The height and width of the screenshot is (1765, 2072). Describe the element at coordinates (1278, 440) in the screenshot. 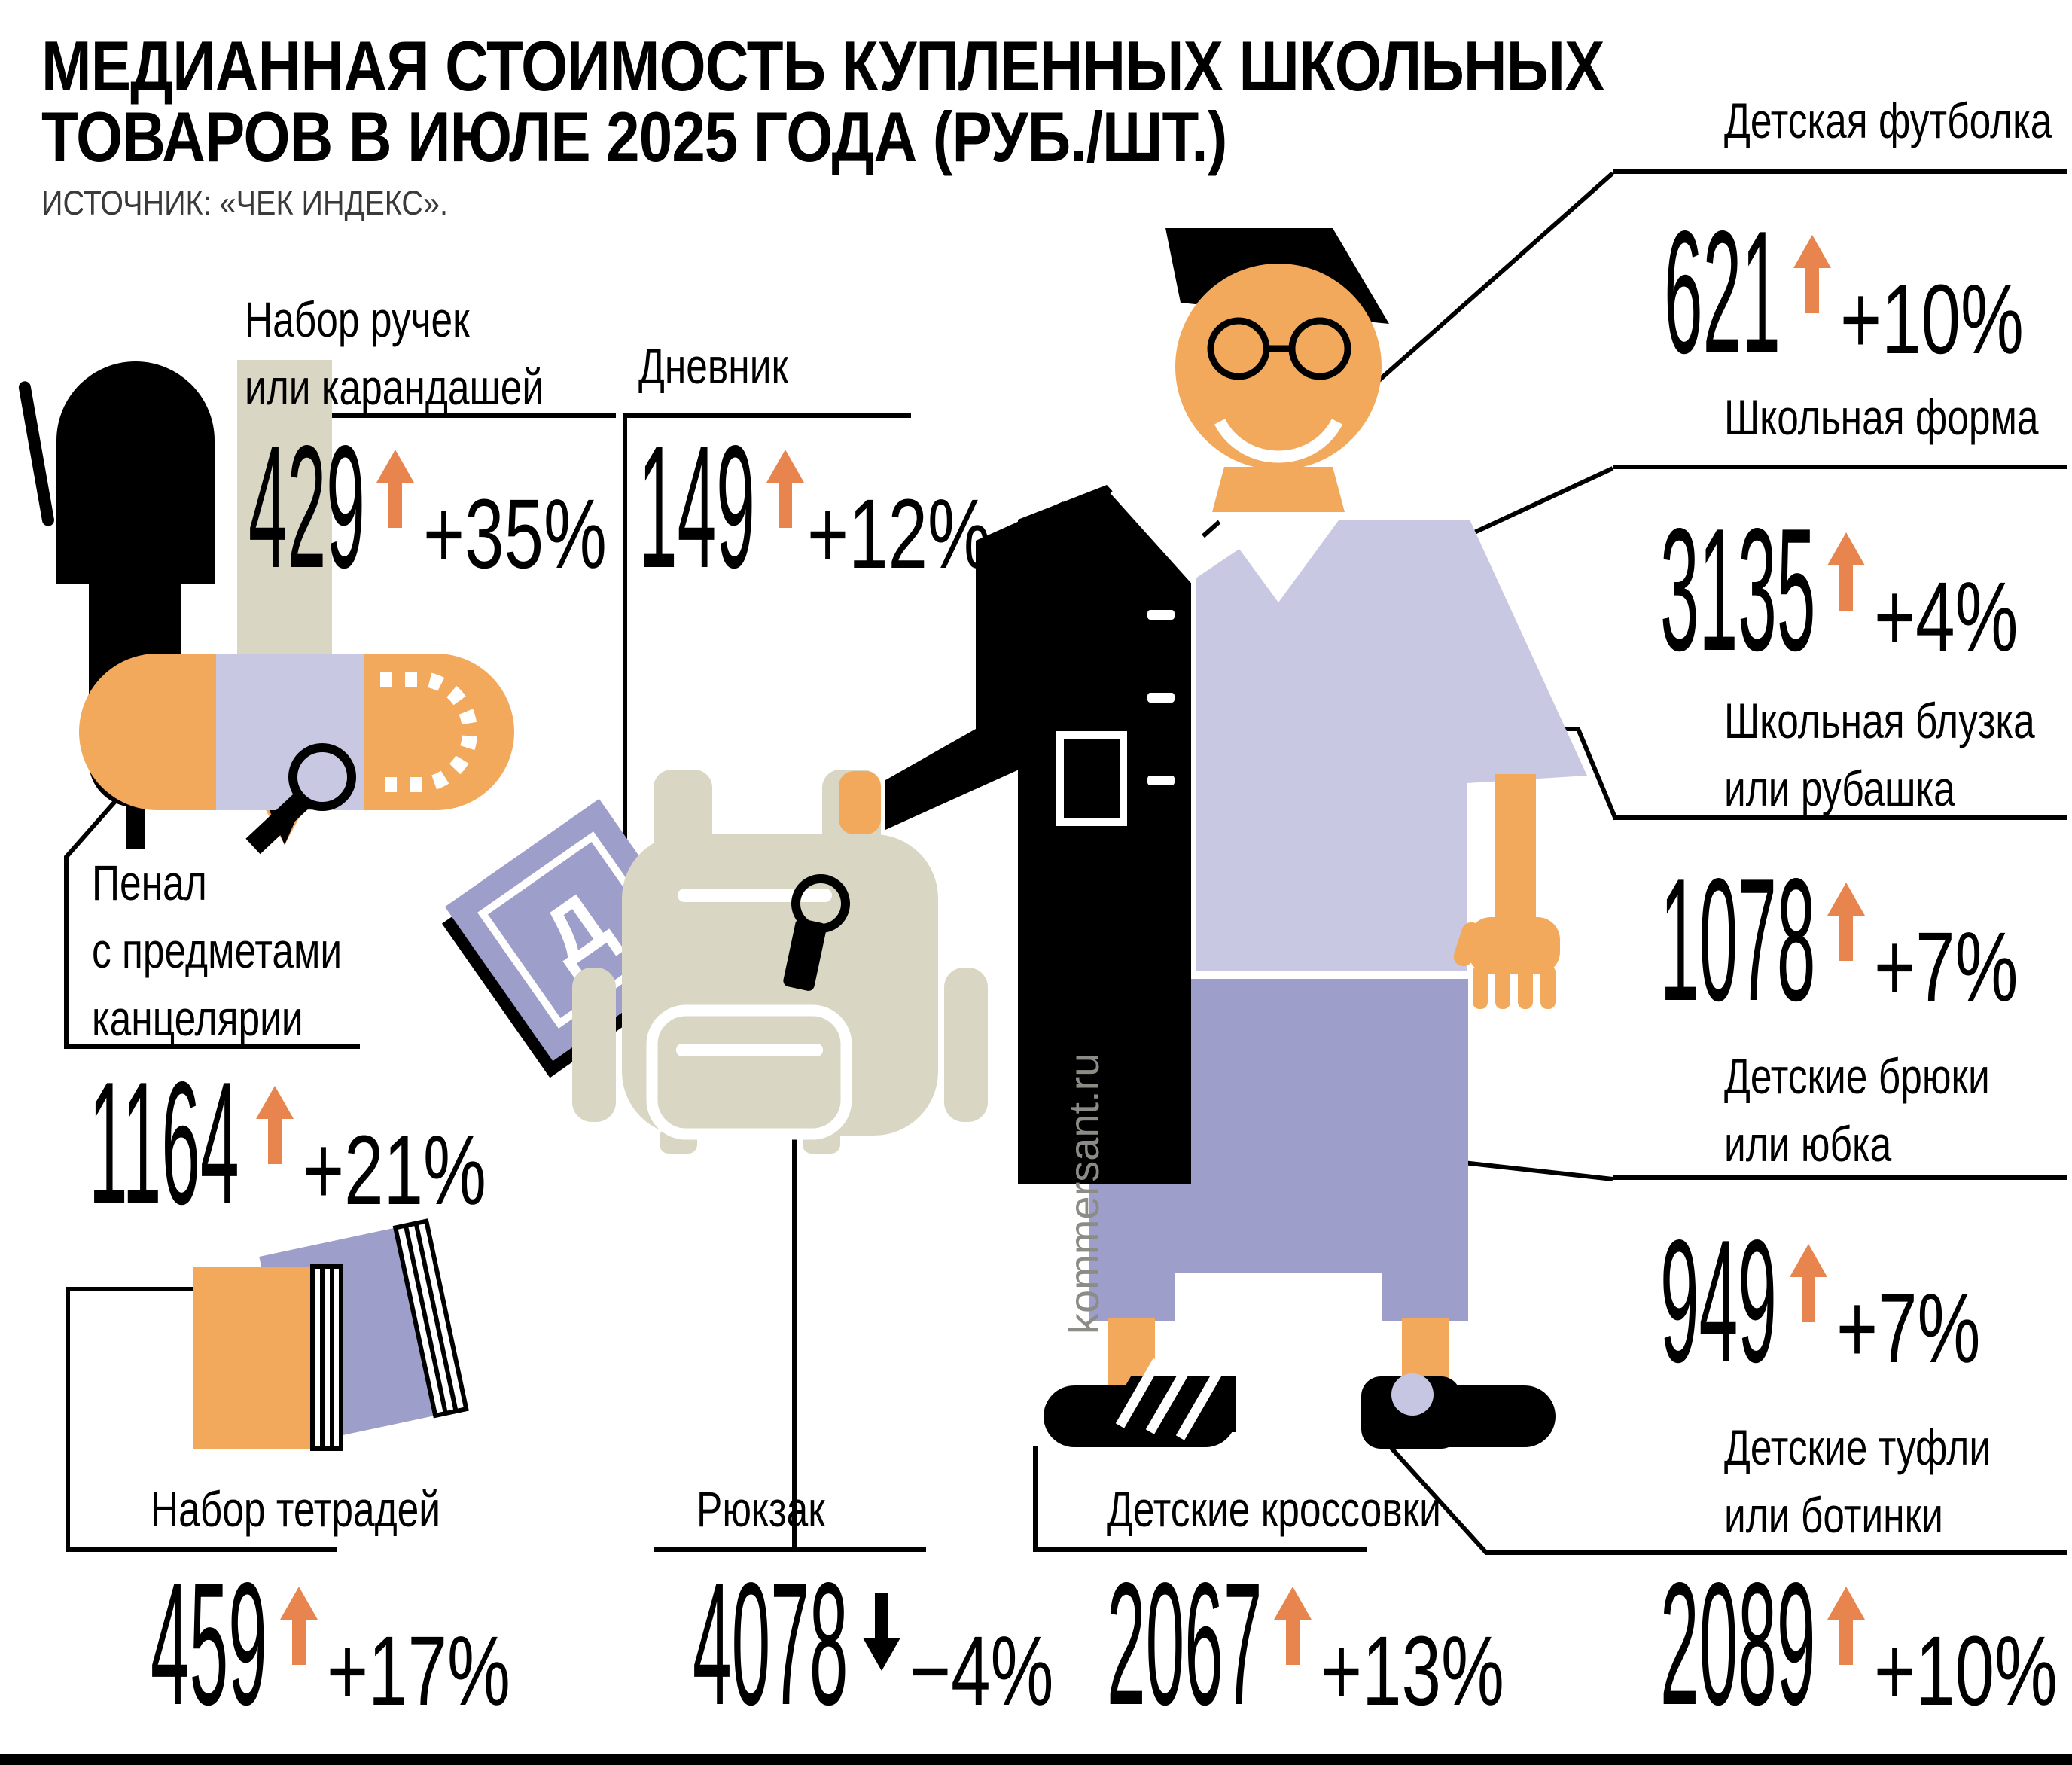

I see `smile` at that location.